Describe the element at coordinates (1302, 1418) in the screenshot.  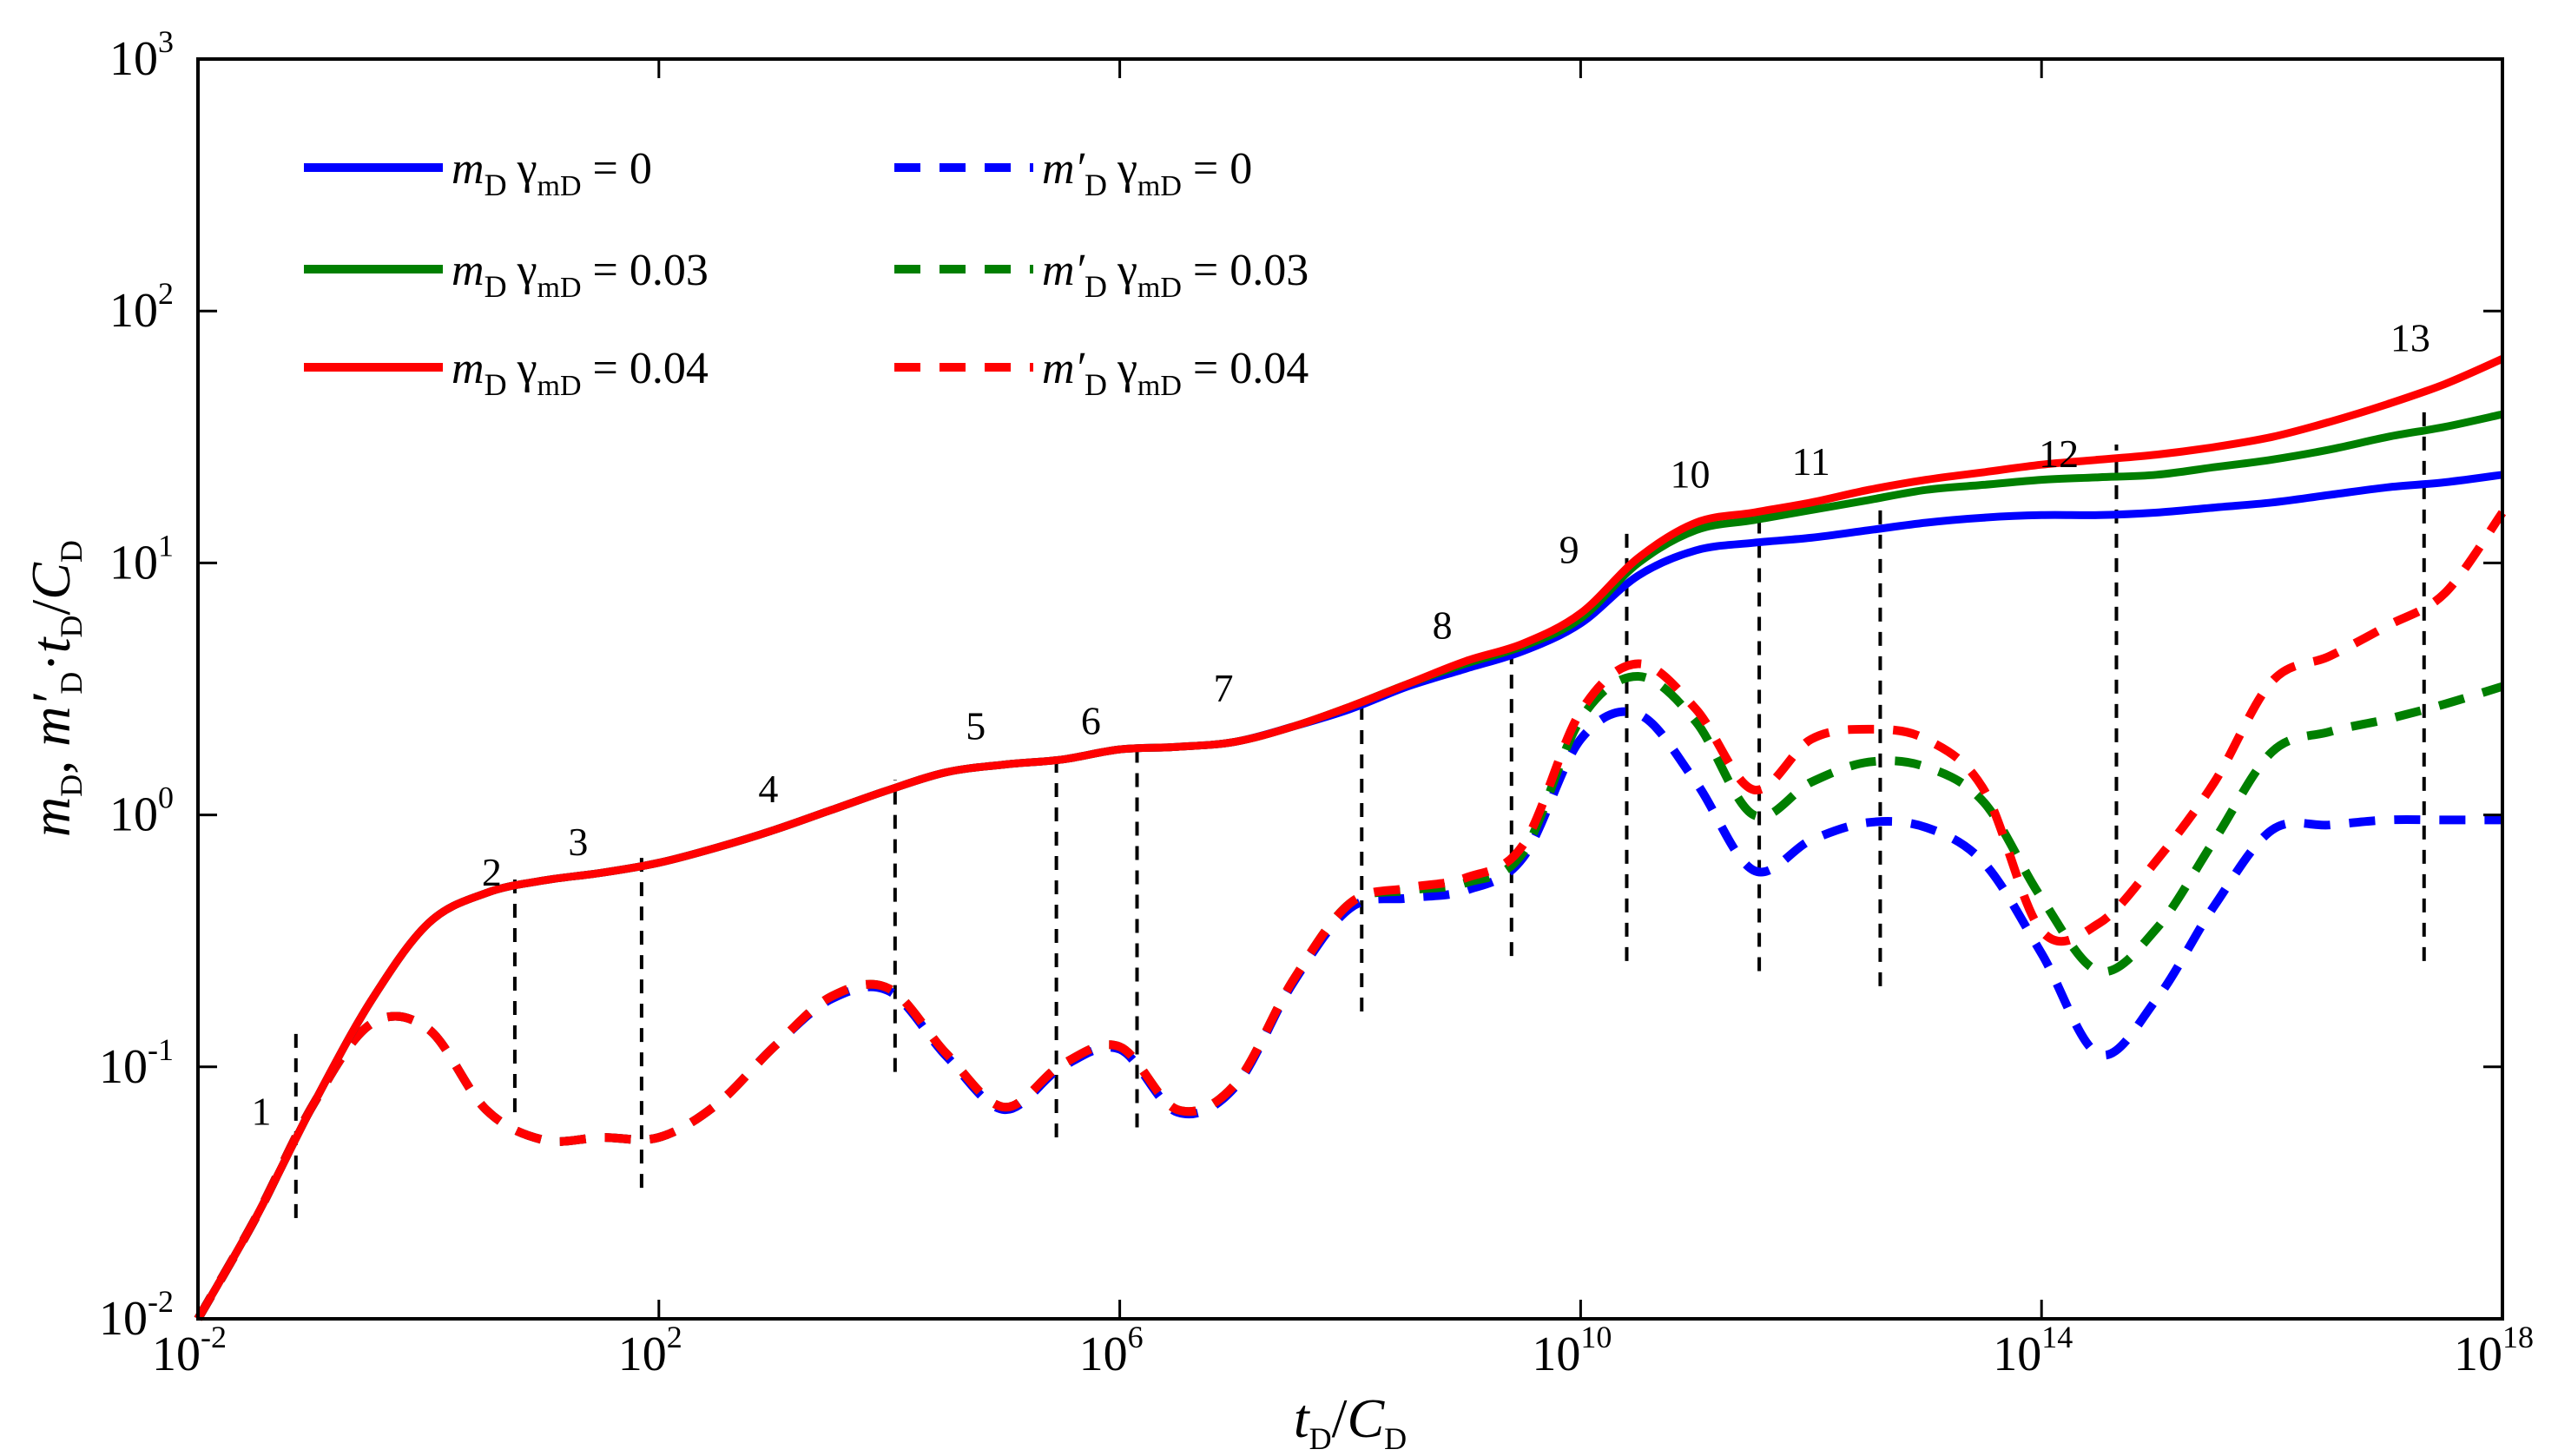
I see `x-title-t: t` at that location.